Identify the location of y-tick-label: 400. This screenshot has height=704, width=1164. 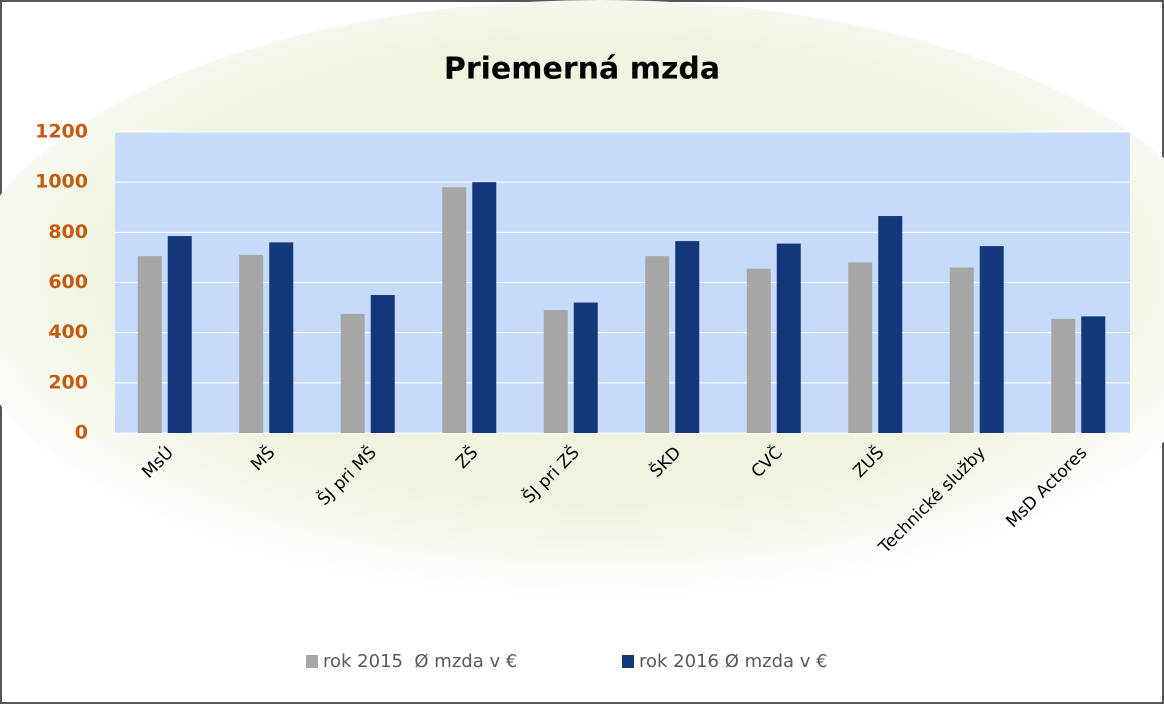
(68, 332).